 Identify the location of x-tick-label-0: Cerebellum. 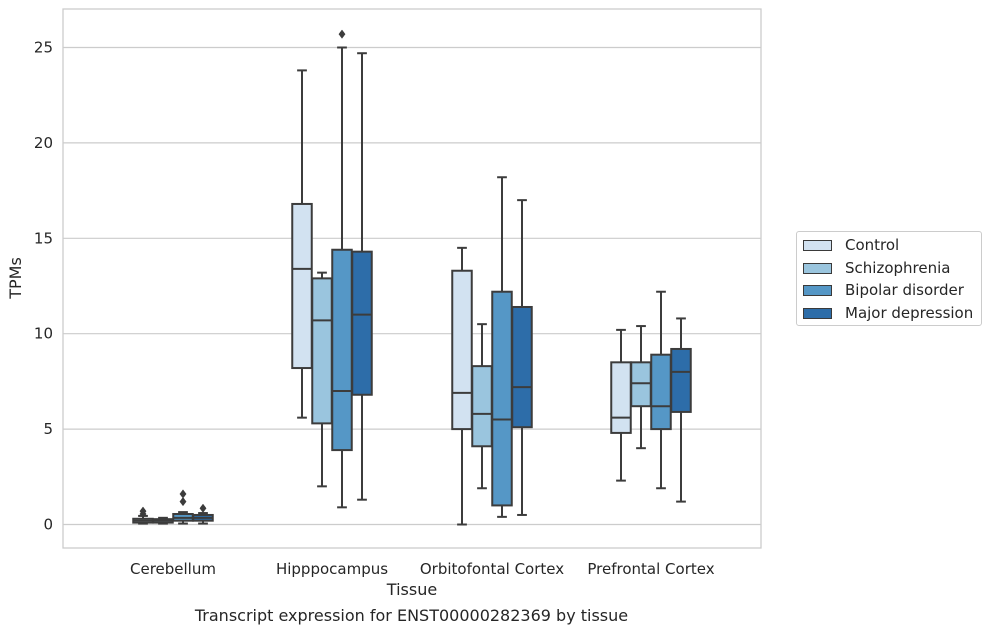
(173, 569).